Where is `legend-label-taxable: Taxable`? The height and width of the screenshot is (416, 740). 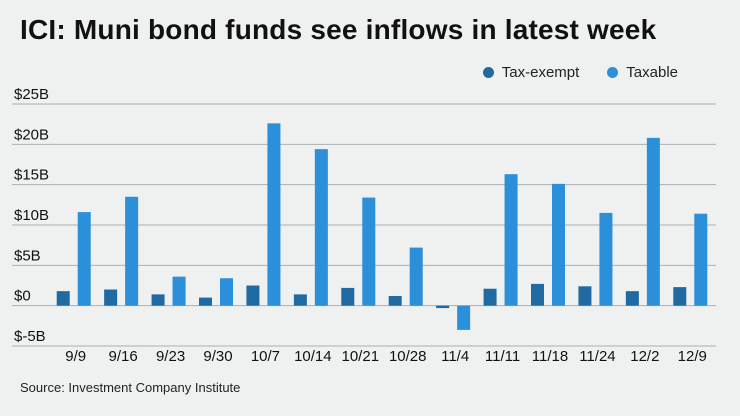 legend-label-taxable: Taxable is located at coordinates (652, 72).